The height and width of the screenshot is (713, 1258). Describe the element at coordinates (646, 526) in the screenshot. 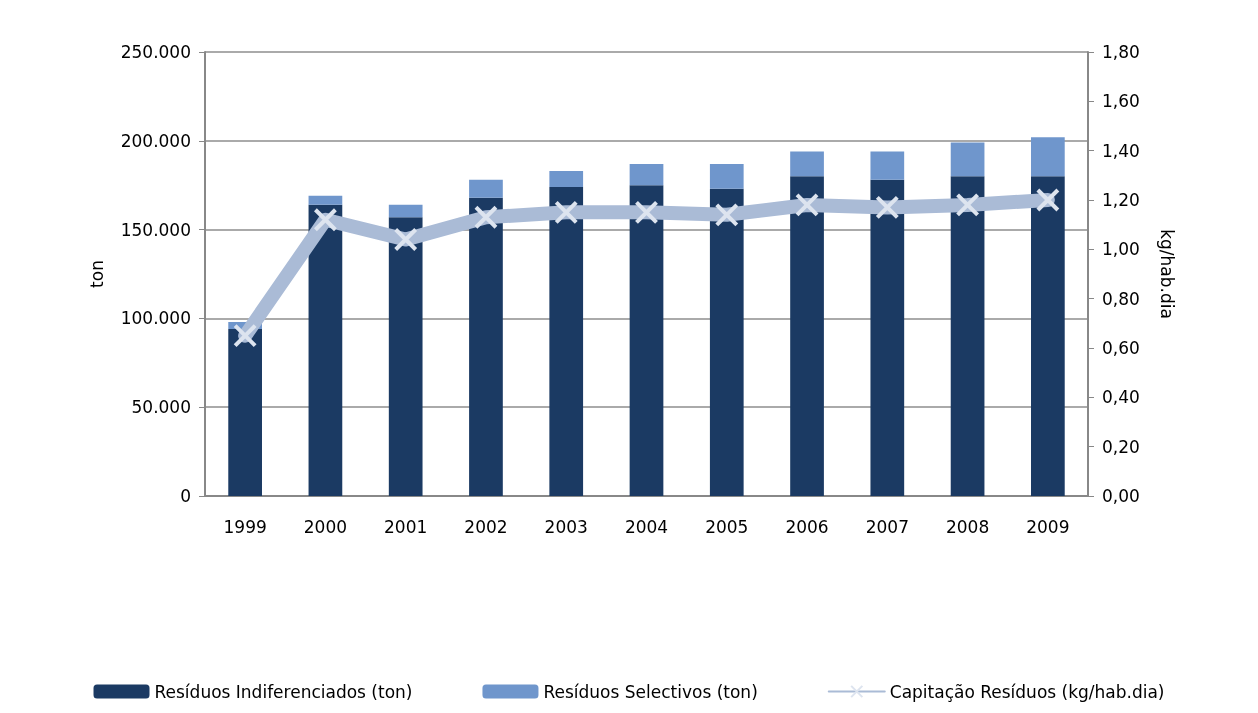

I see `x-tick-label: 2004` at that location.